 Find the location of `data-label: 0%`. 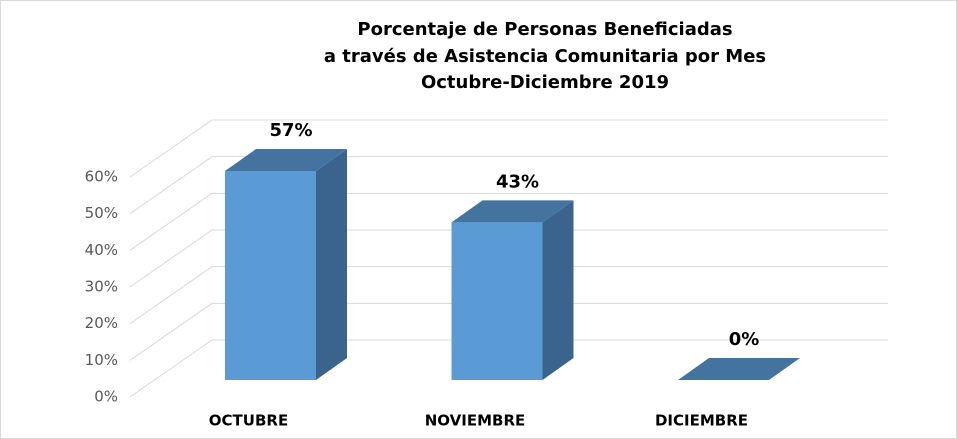

data-label: 0% is located at coordinates (744, 339).